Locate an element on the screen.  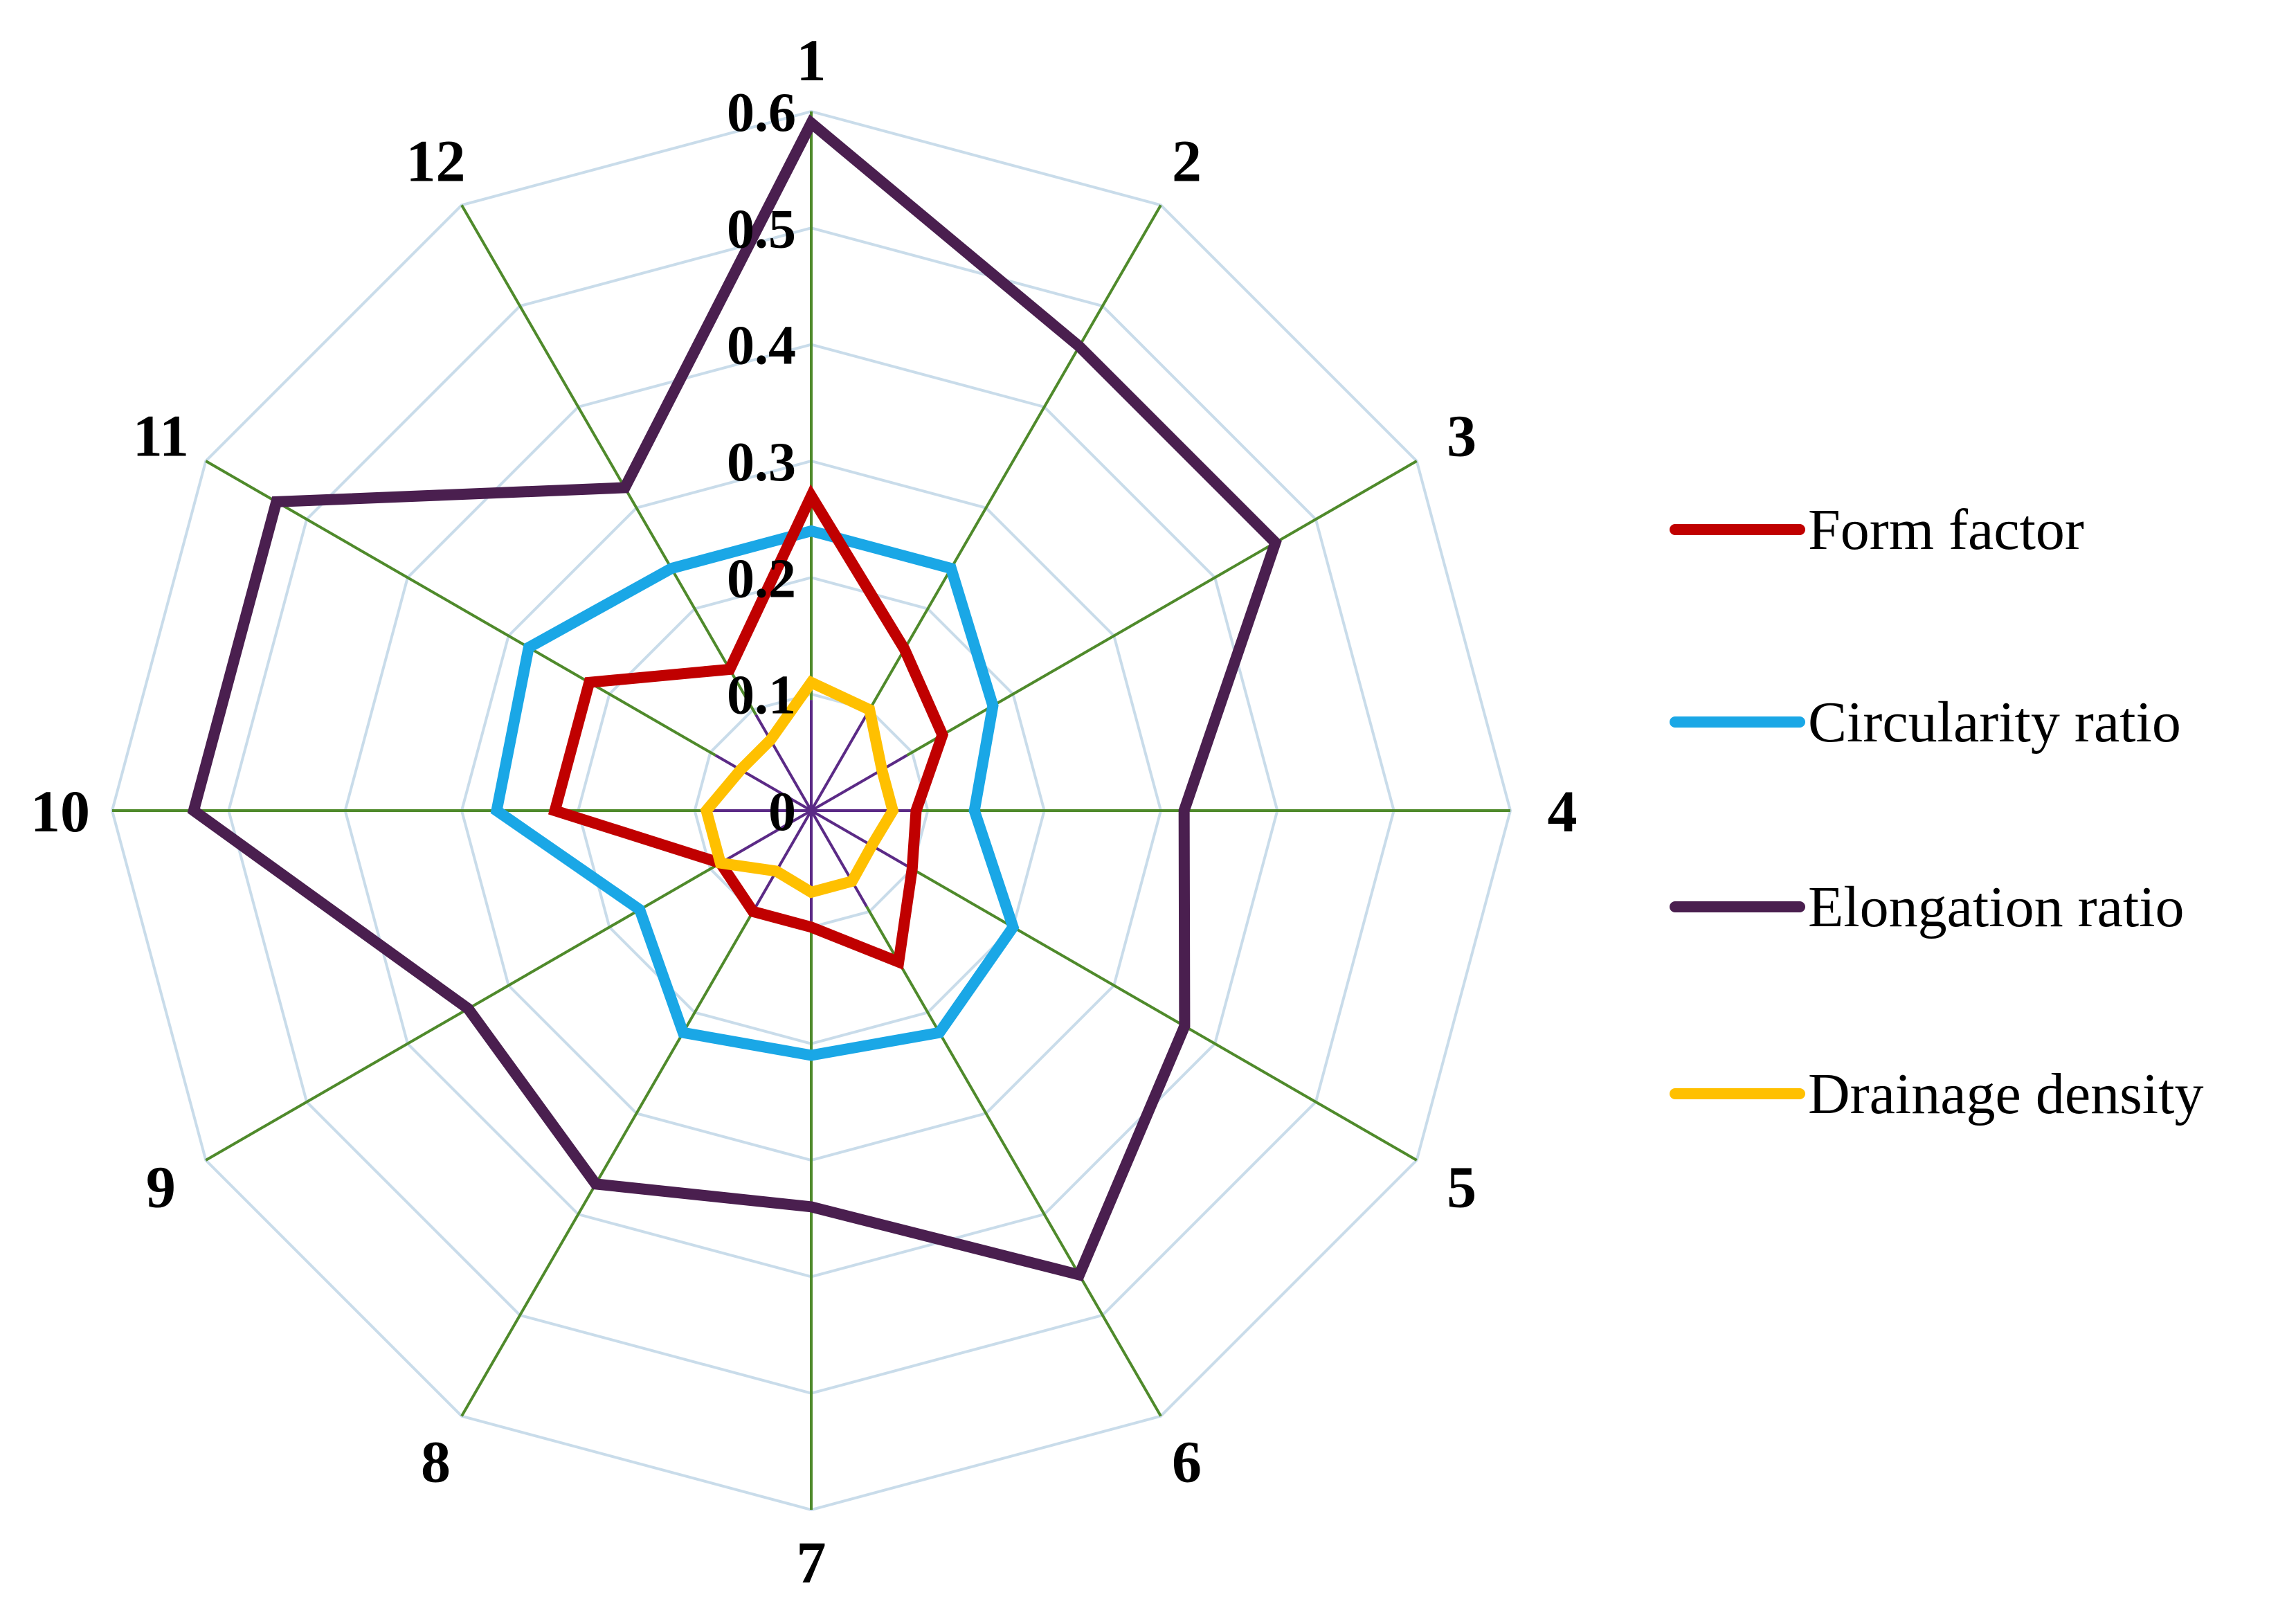
r-tick-label: 0.1 is located at coordinates (762, 695).